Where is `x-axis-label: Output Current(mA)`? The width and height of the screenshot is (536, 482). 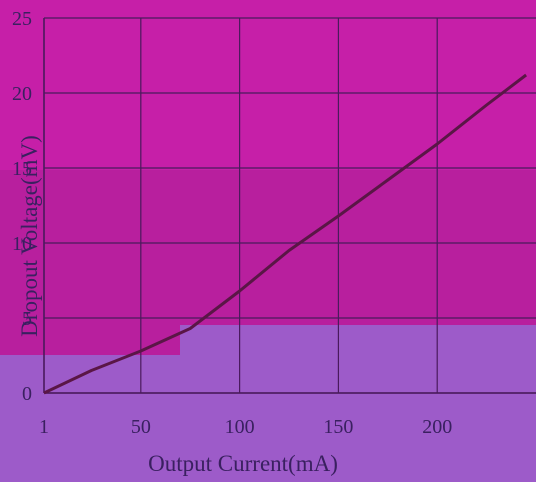
x-axis-label: Output Current(mA) is located at coordinates (243, 463).